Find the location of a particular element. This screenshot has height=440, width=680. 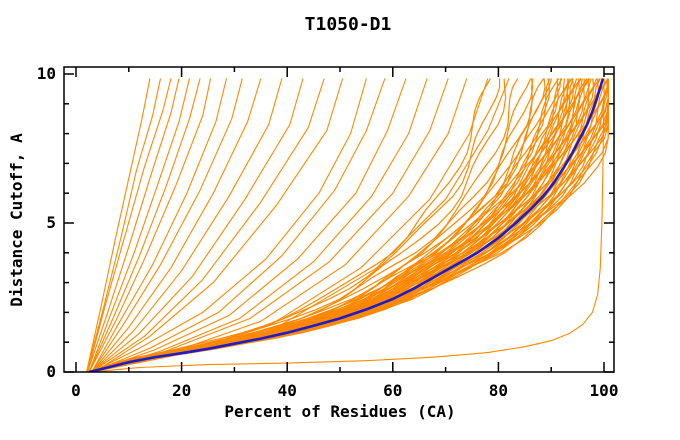

y-axis-label: Distance Cutoff, A is located at coordinates (16, 220).